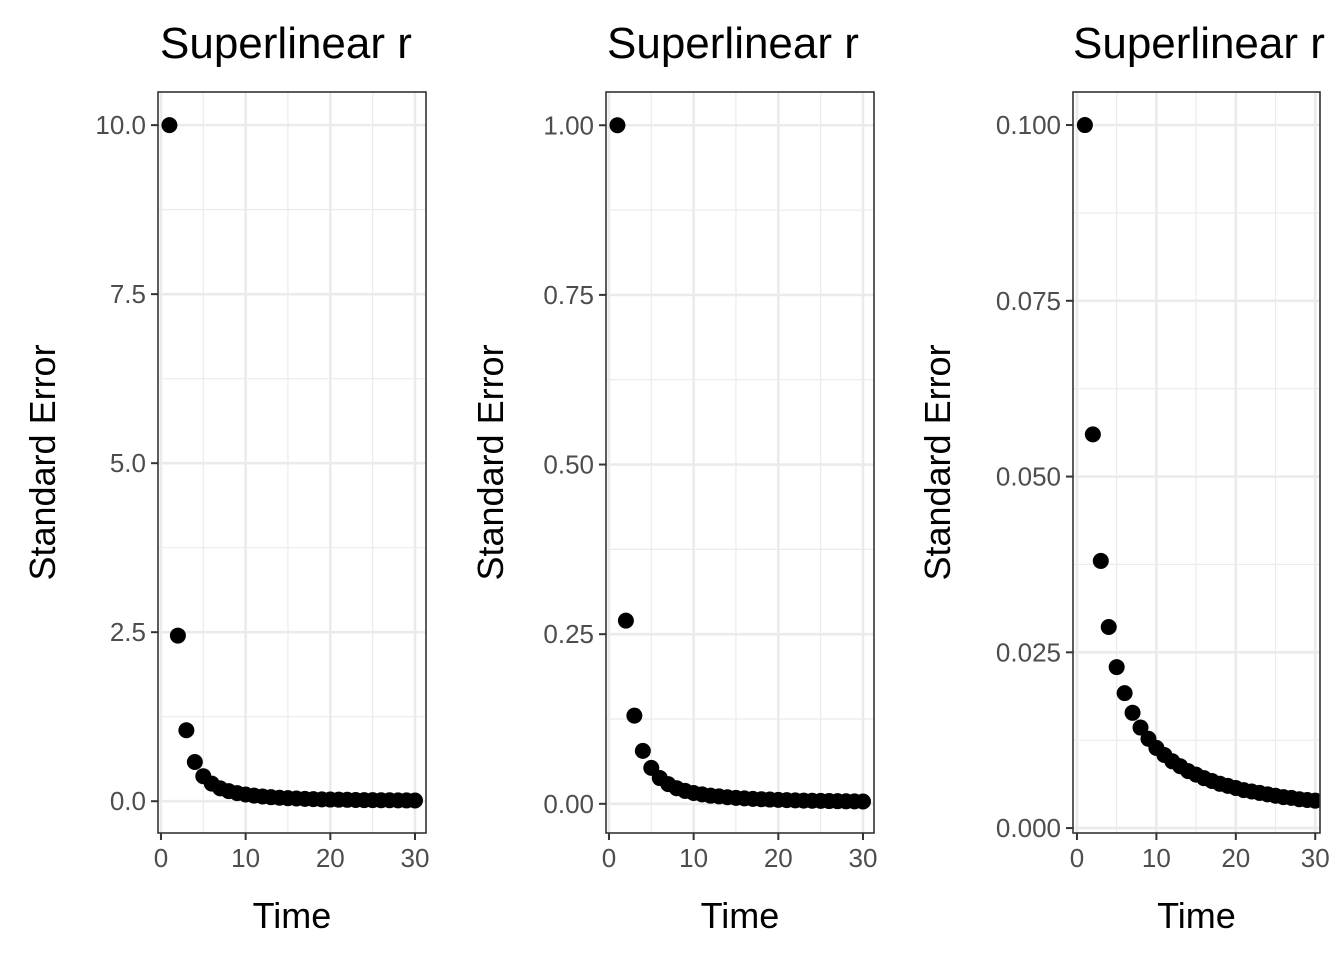  I want to click on y-tick-label: 1.00, so click(568, 125).